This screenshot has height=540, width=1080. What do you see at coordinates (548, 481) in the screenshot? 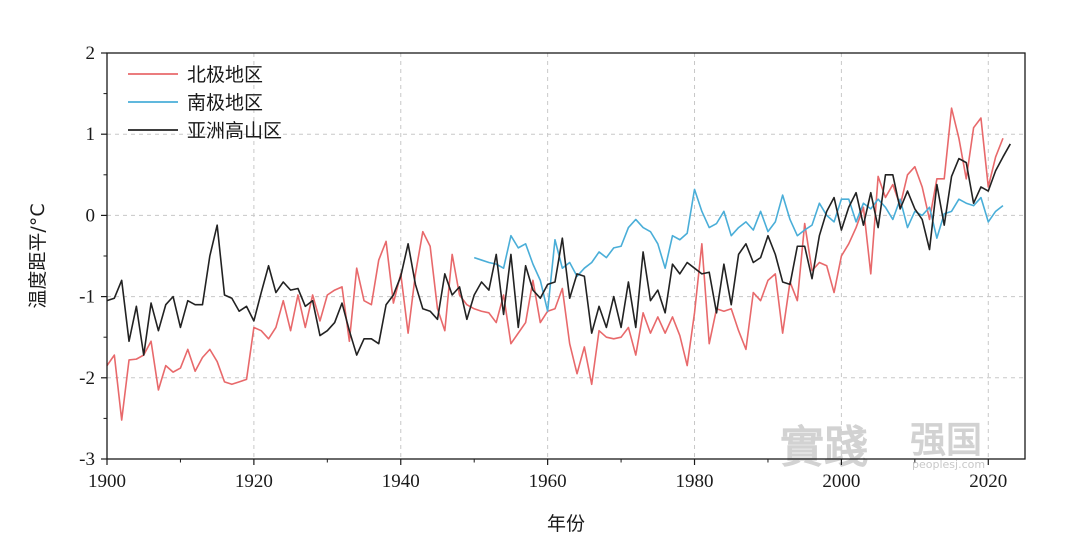
I see `x-tick-label: 1960` at bounding box center [548, 481].